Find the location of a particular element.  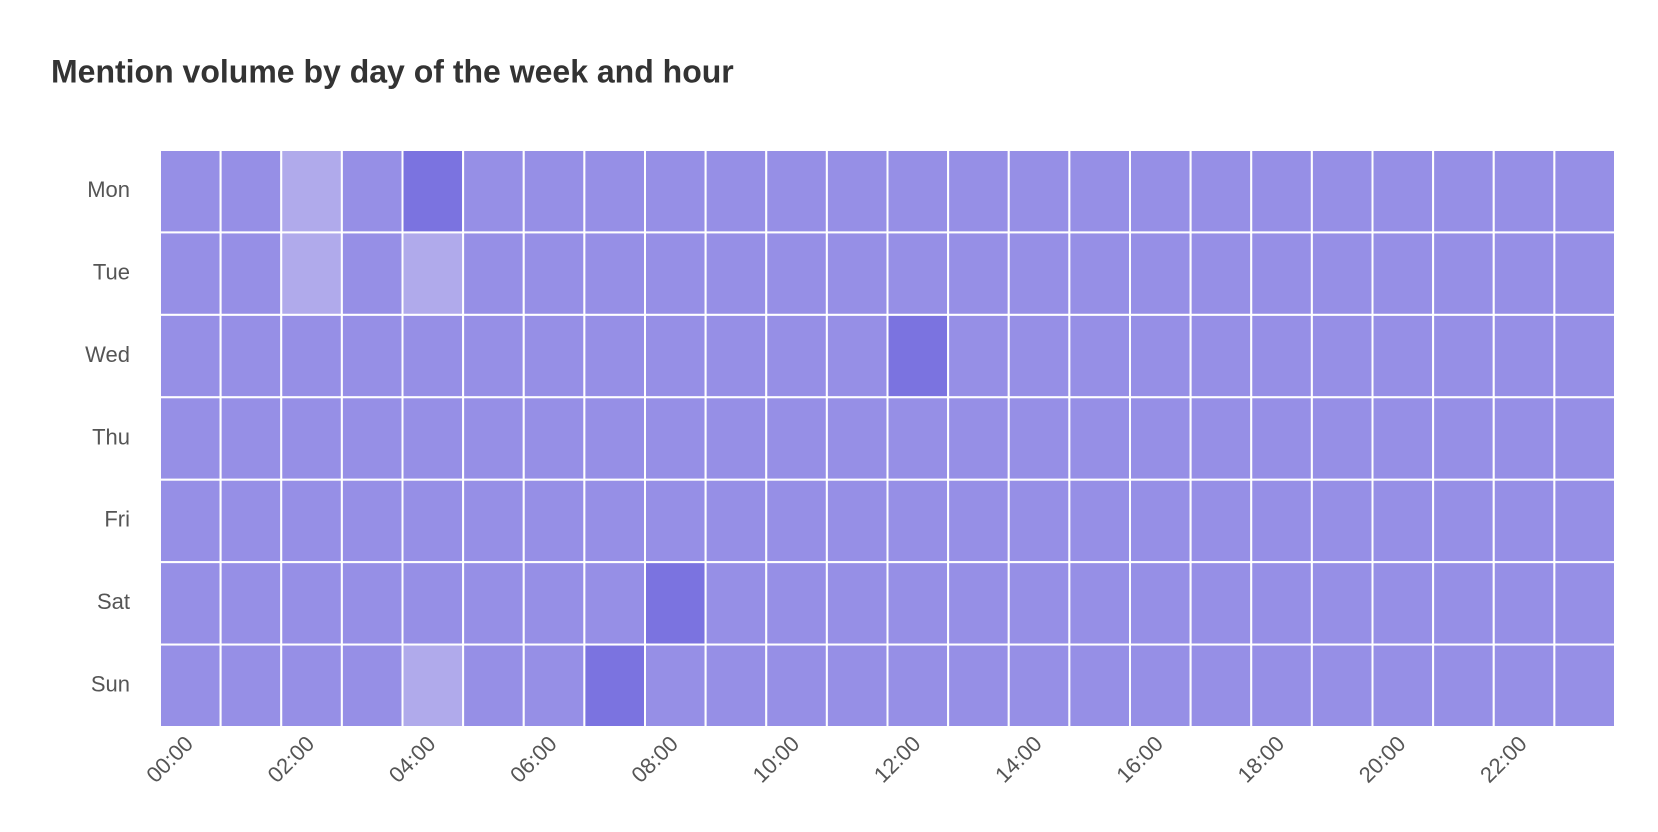

x-tick-label: 08:00 is located at coordinates (654, 759).